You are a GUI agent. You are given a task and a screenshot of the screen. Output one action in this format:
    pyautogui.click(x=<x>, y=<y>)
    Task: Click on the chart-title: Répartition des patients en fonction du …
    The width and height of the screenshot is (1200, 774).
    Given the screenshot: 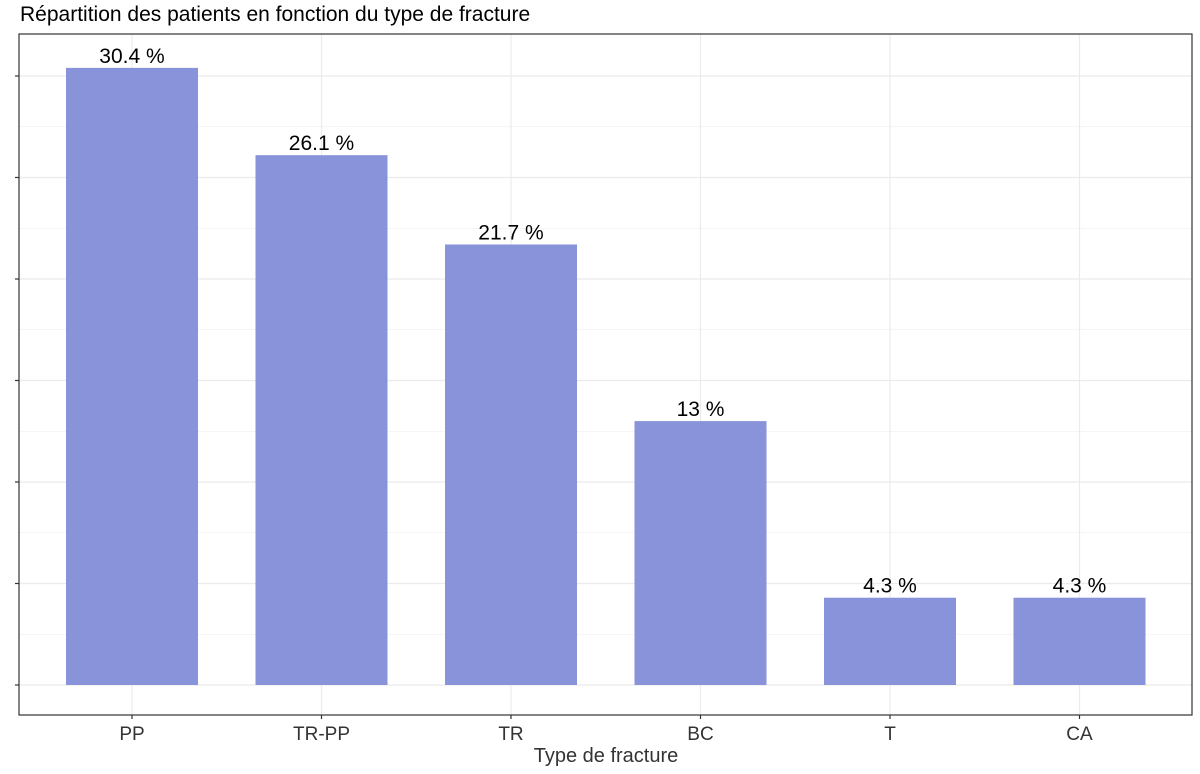 What is the action you would take?
    pyautogui.click(x=275, y=14)
    